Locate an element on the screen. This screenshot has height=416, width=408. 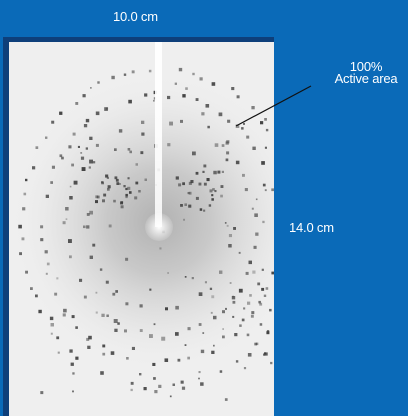
beam-stop is located at coordinates (158, 134).